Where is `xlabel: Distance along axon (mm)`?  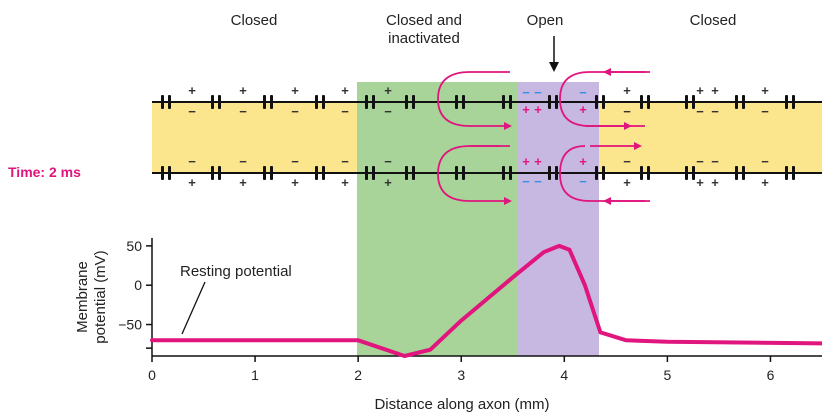
xlabel: Distance along axon (mm) is located at coordinates (461, 404).